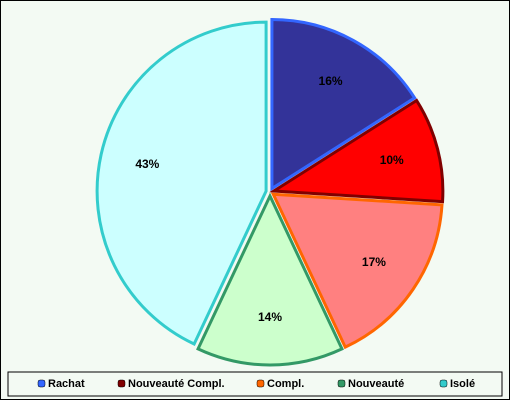  What do you see at coordinates (374, 262) in the screenshot?
I see `data-label: 17%` at bounding box center [374, 262].